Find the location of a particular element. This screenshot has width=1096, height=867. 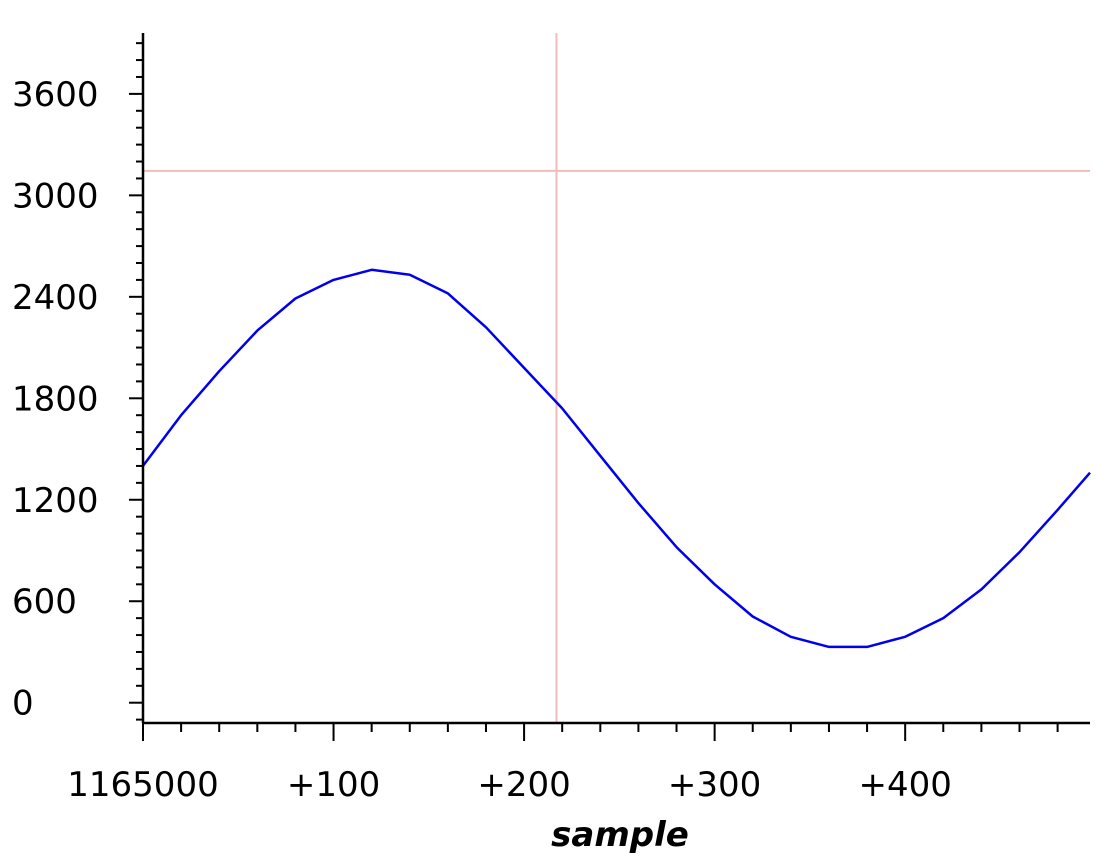

y-tick-label: 2400 is located at coordinates (55, 298).